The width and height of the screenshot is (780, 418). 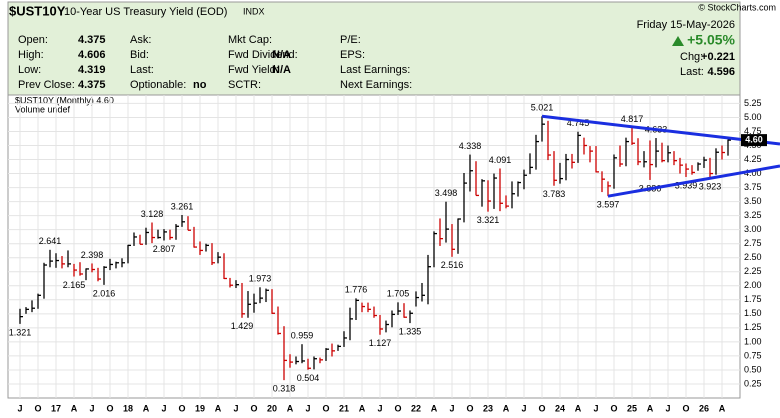 What do you see at coordinates (452, 265) in the screenshot?
I see `peak-label: 2.516` at bounding box center [452, 265].